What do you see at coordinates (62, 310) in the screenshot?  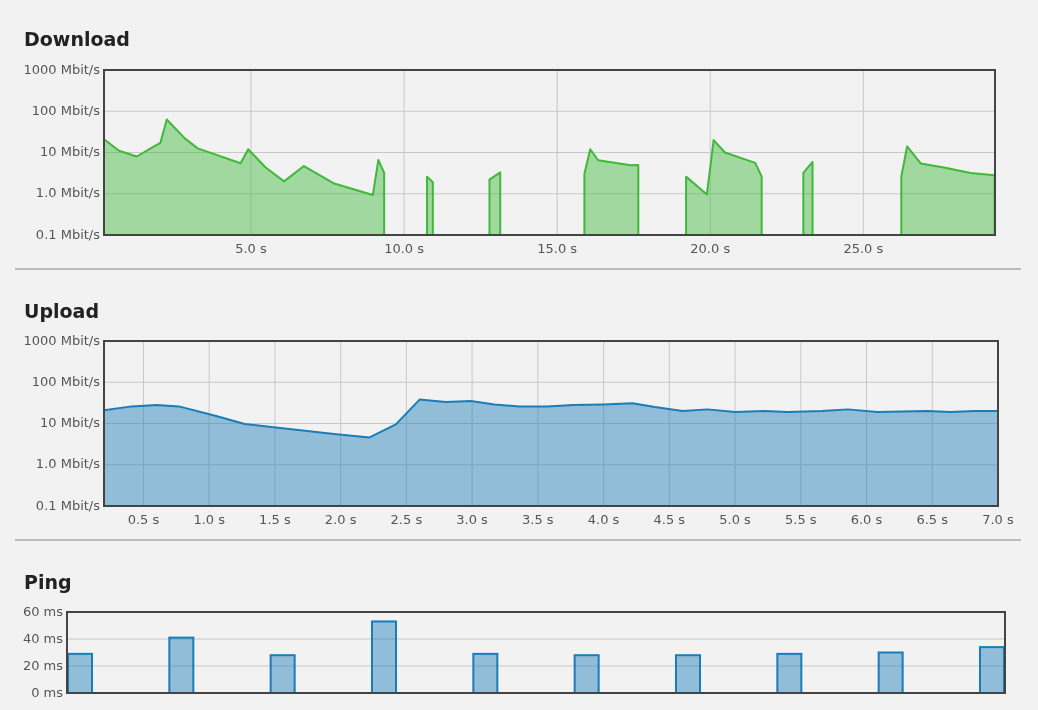 I see `chart-title: Upload` at bounding box center [62, 310].